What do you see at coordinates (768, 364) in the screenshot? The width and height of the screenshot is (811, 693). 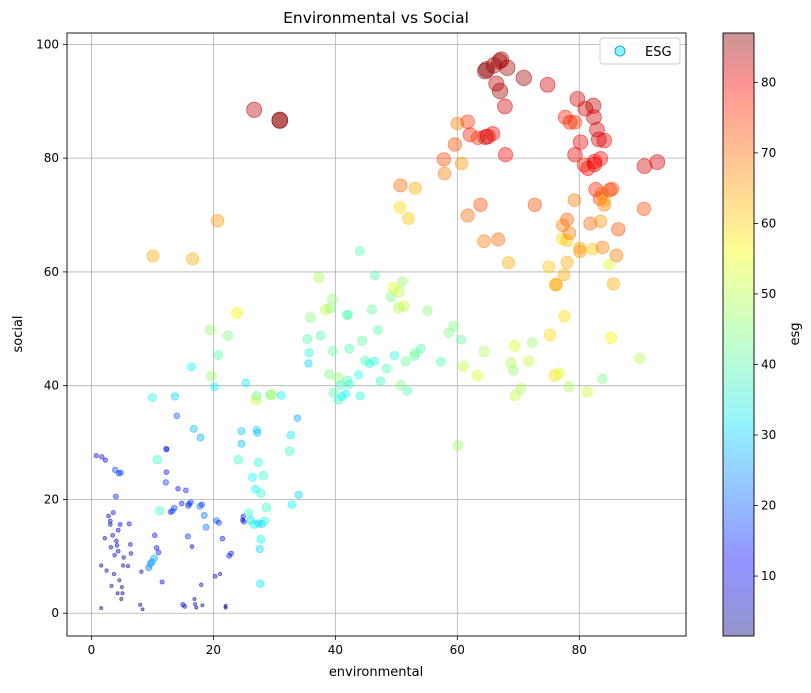 I see `colorbar-tick-label: 40` at bounding box center [768, 364].